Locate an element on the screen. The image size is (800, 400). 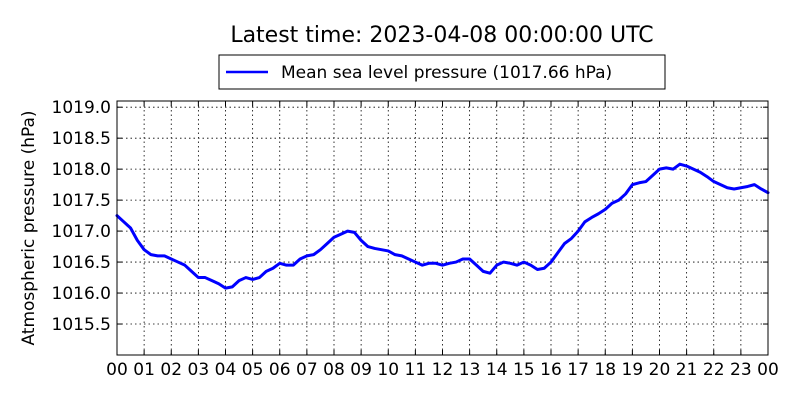
x-tick-label: 23 is located at coordinates (741, 370).